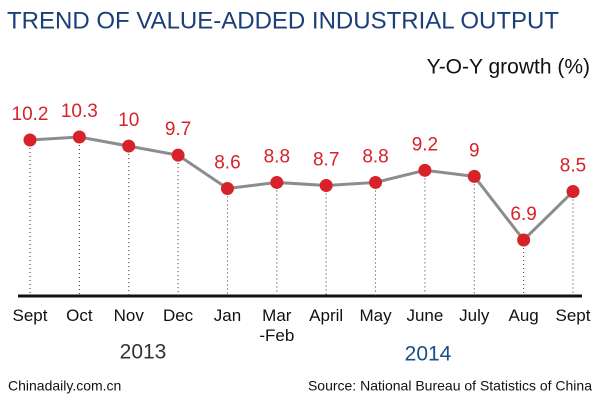 This screenshot has width=600, height=402. I want to click on x-tick-label: April, so click(326, 315).